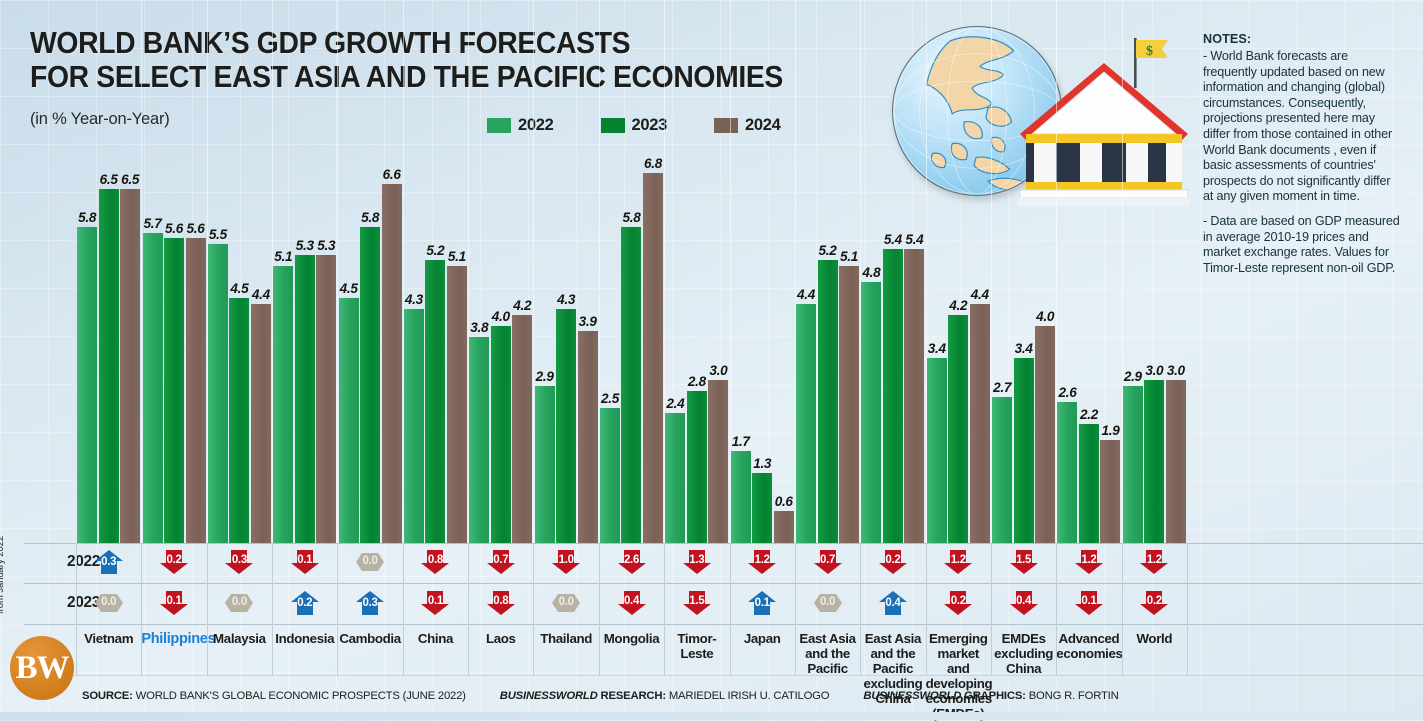 This screenshot has height=721, width=1423. I want to click on category-label-china: China, so click(435, 638).